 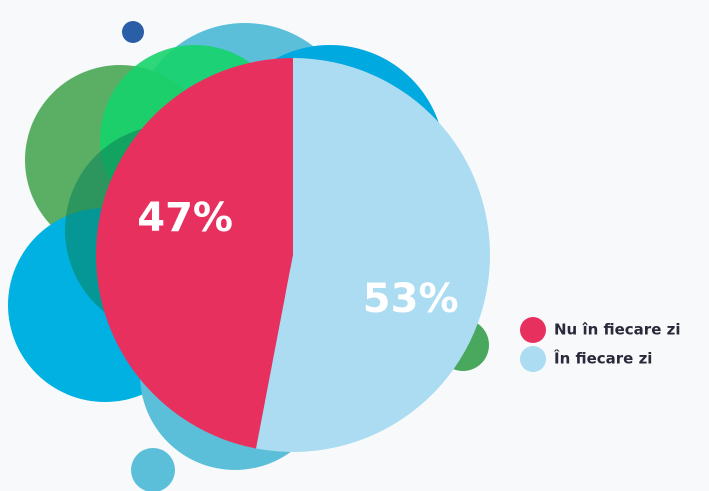 What do you see at coordinates (600, 344) in the screenshot?
I see `legend: Nu în fiecare zi În fiecare zi` at bounding box center [600, 344].